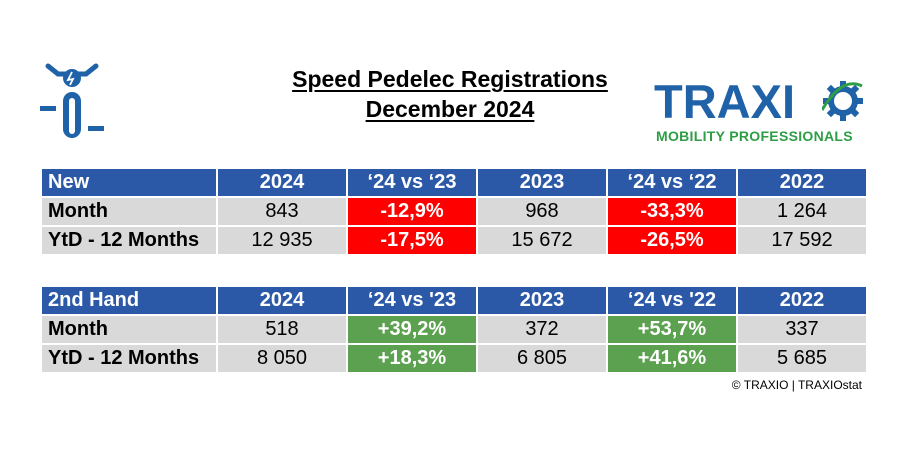  I want to click on column-header: ‘24 vs ‘22, so click(672, 182).